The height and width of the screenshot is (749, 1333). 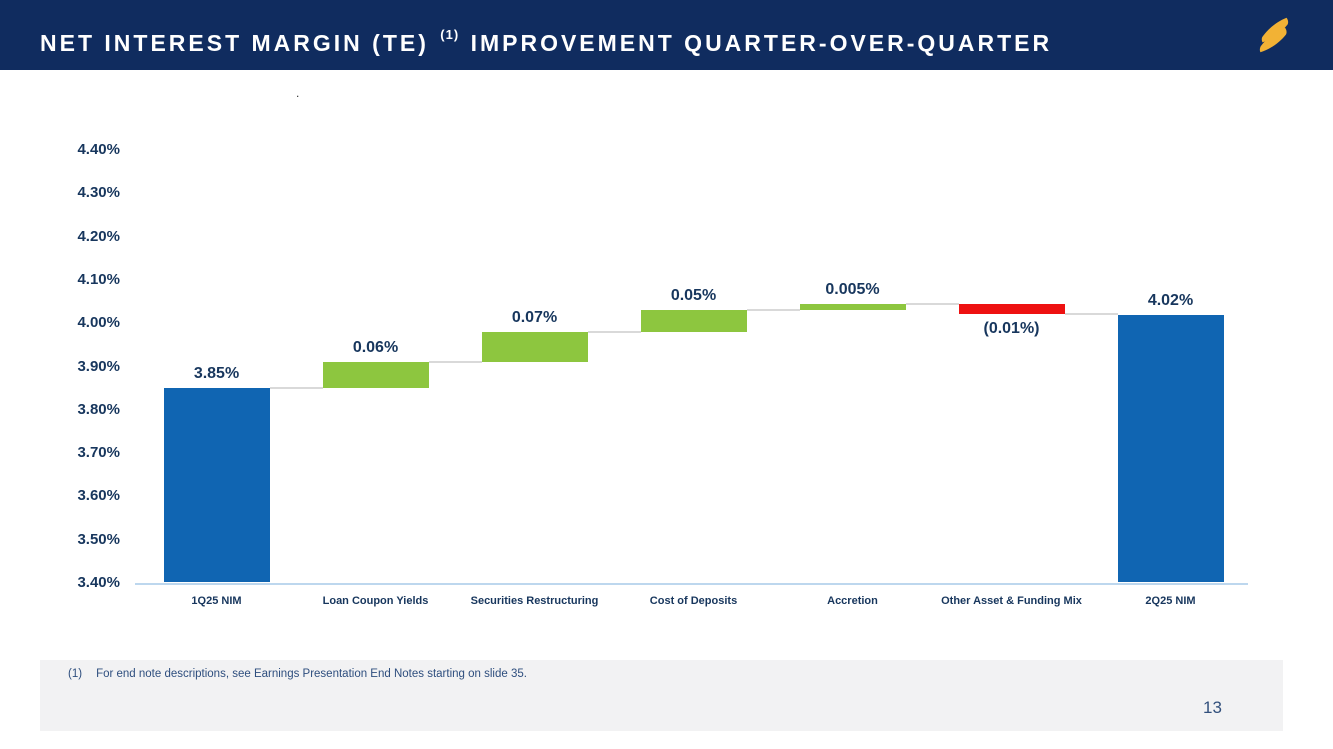 What do you see at coordinates (1212, 707) in the screenshot?
I see `page-number: 13` at bounding box center [1212, 707].